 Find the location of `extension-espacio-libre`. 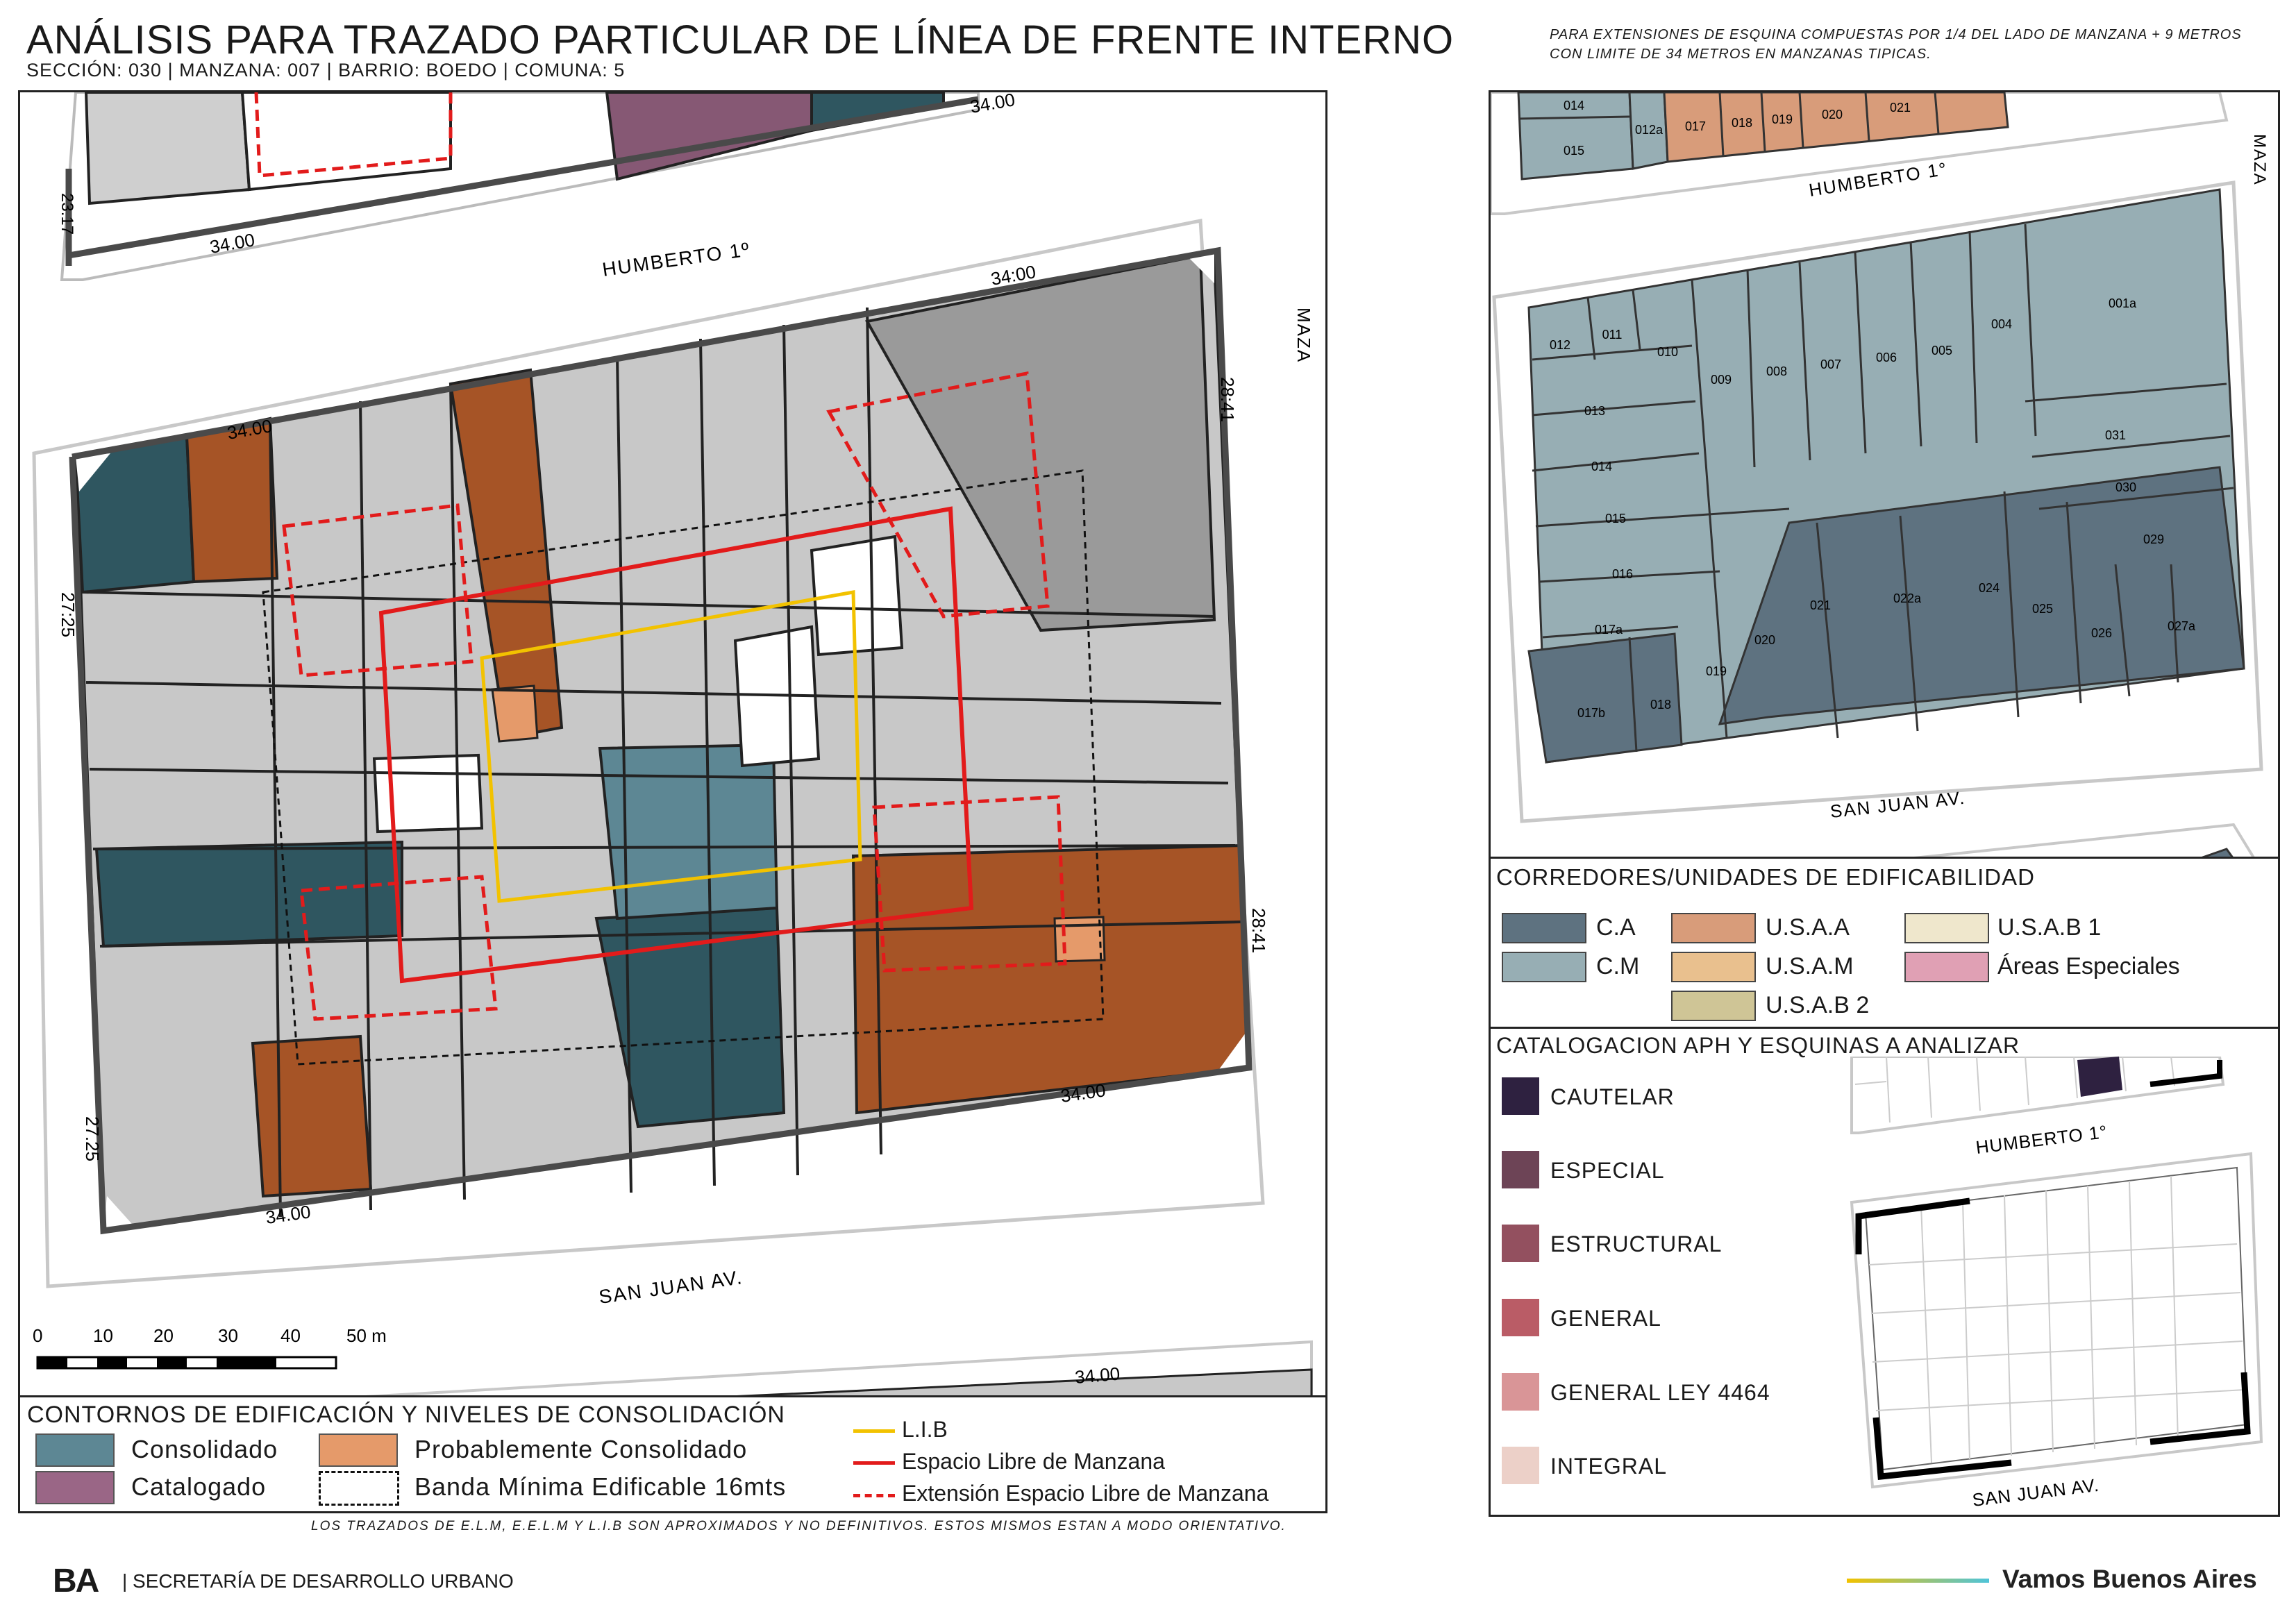

extension-espacio-libre is located at coordinates (674, 696).